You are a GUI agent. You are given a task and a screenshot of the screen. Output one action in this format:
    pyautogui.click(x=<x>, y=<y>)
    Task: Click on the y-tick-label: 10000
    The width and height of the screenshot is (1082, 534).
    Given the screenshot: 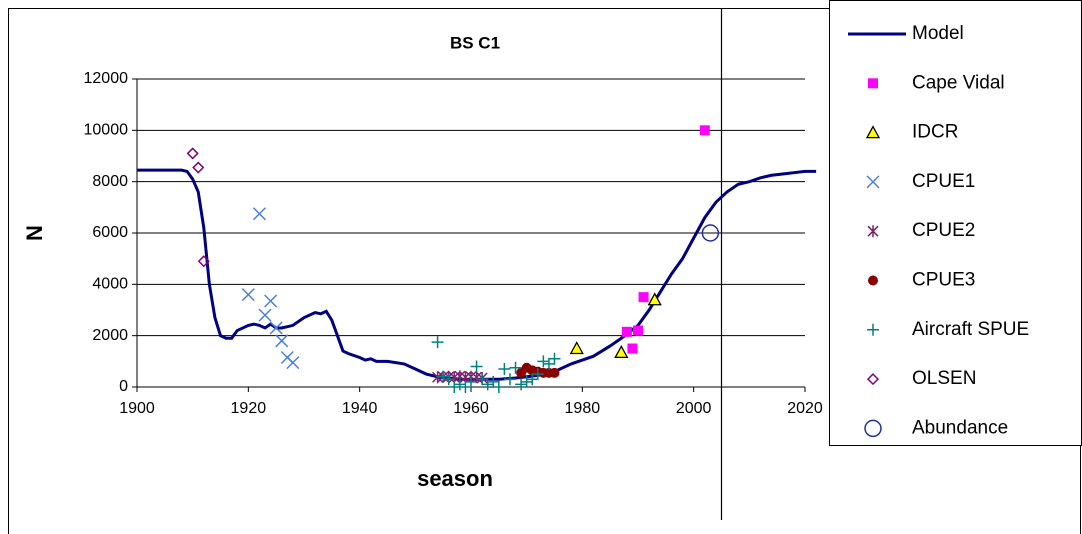 What is the action you would take?
    pyautogui.click(x=106, y=130)
    